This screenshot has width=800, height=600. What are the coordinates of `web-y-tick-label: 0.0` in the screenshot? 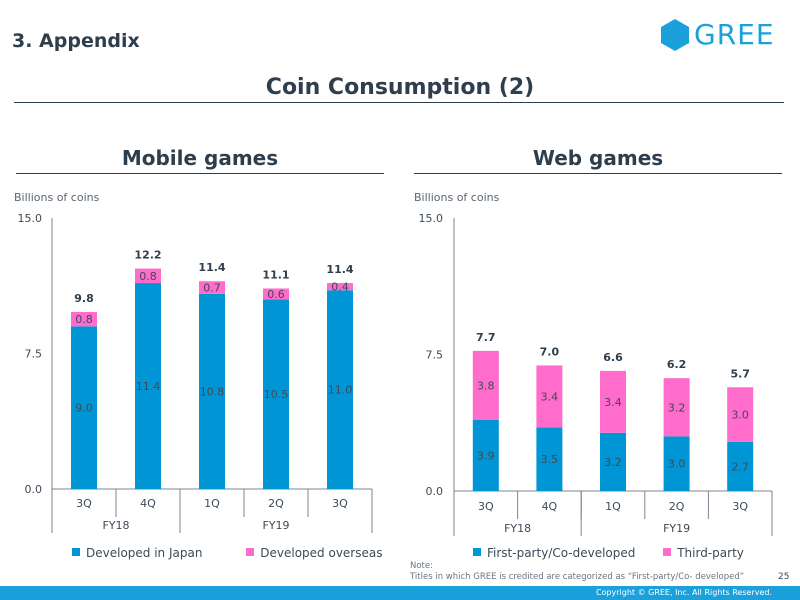 It's located at (435, 491).